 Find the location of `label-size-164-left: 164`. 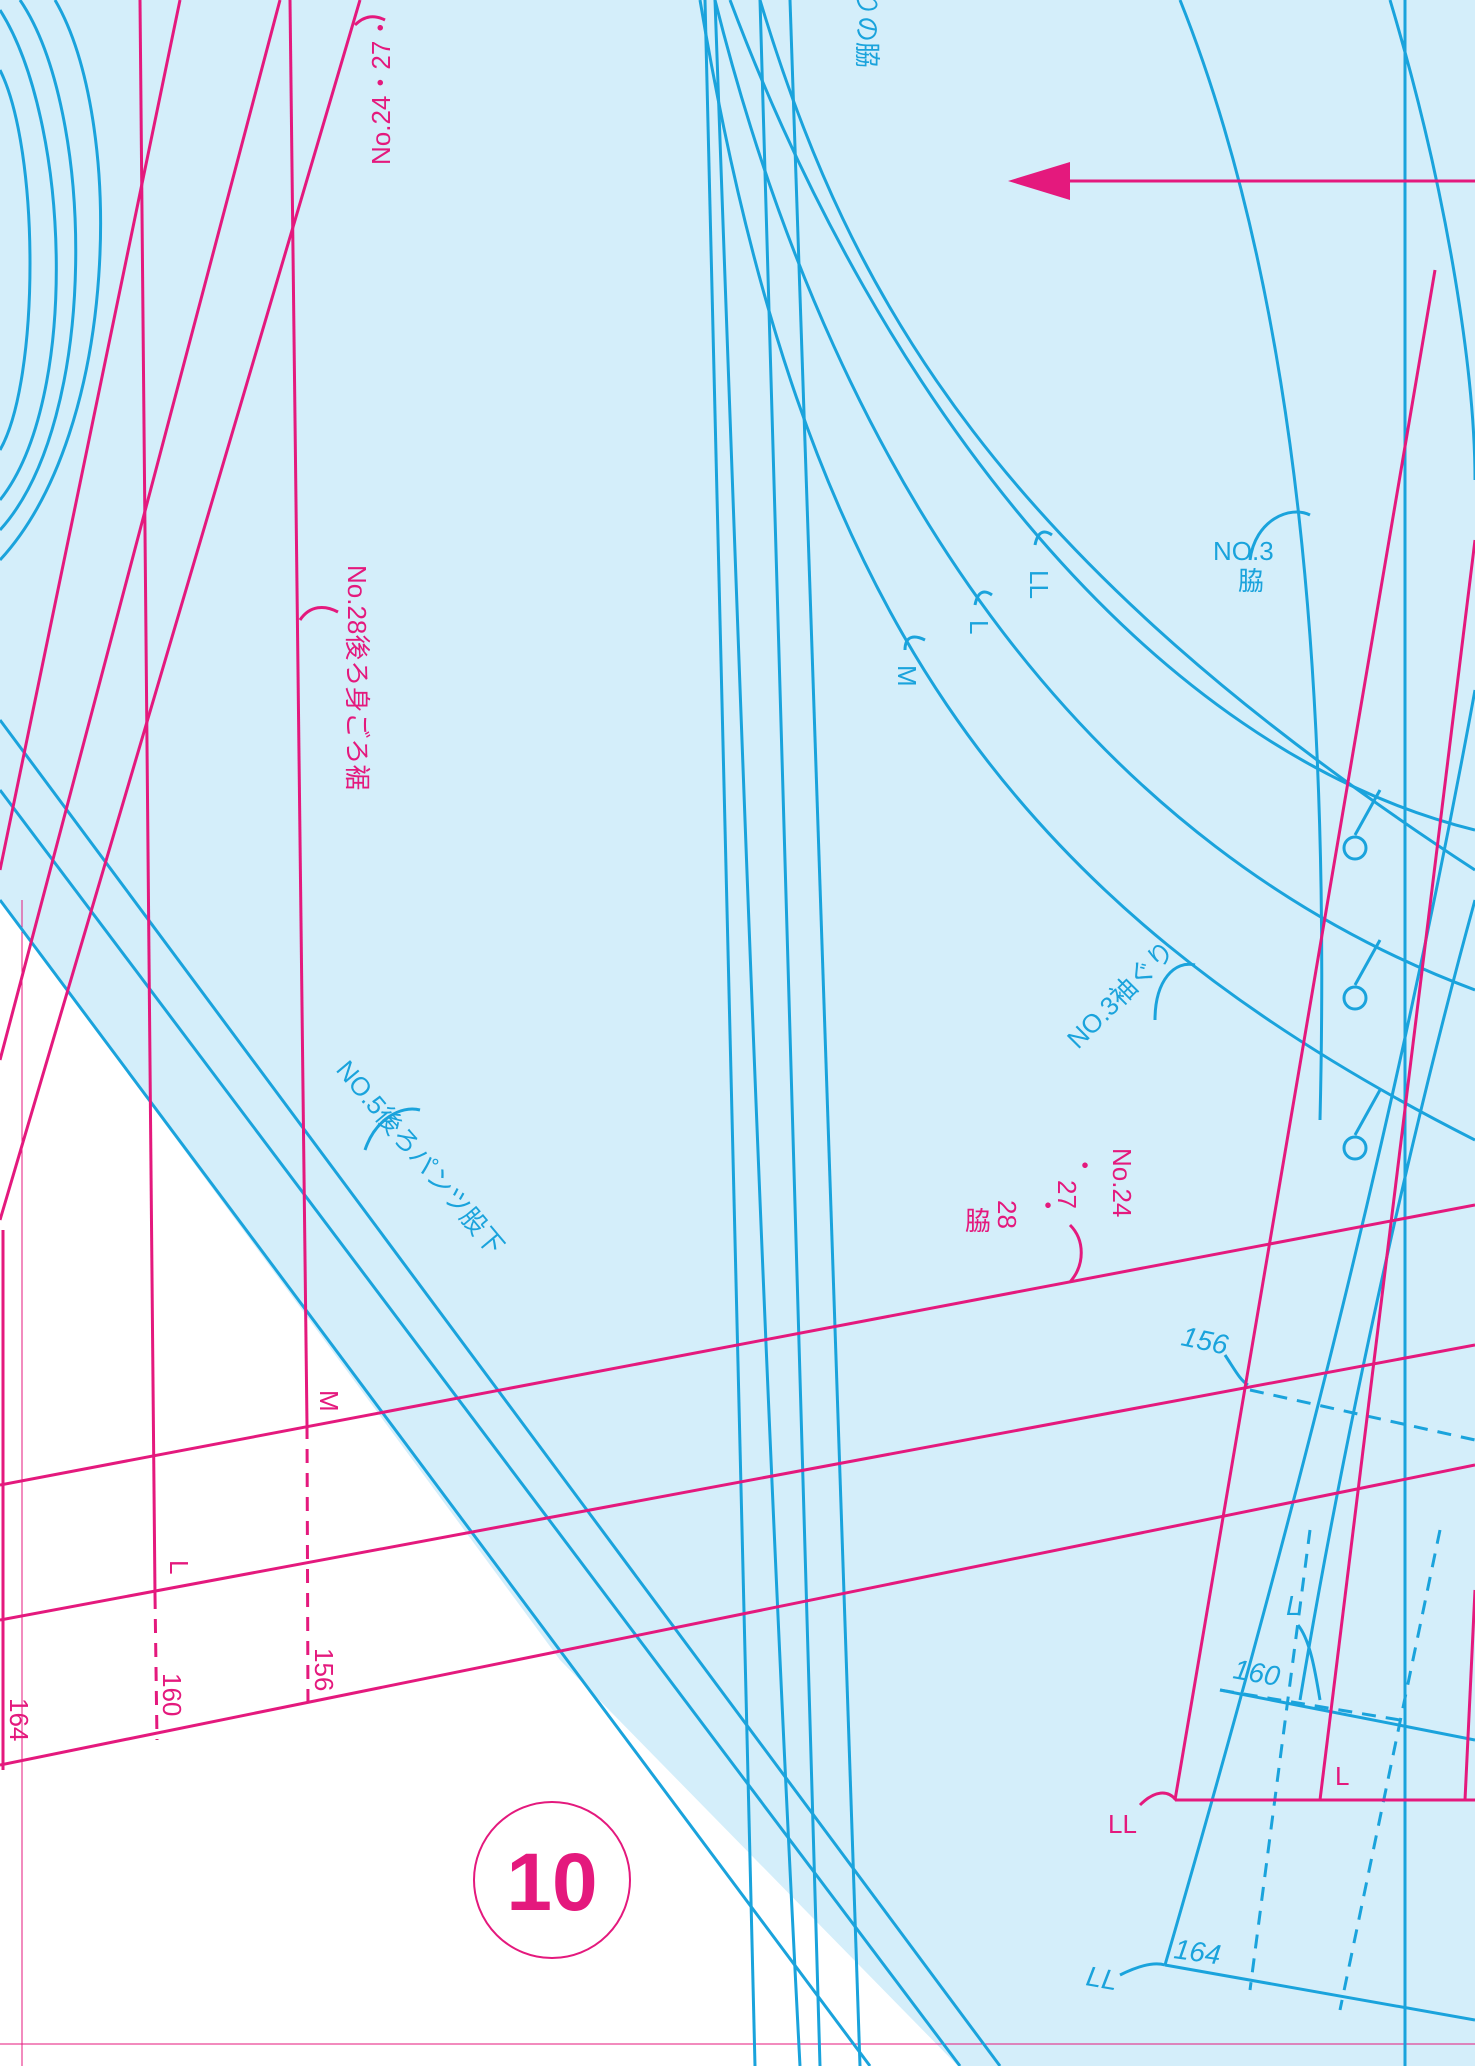

label-size-164-left: 164 is located at coordinates (19, 1719).